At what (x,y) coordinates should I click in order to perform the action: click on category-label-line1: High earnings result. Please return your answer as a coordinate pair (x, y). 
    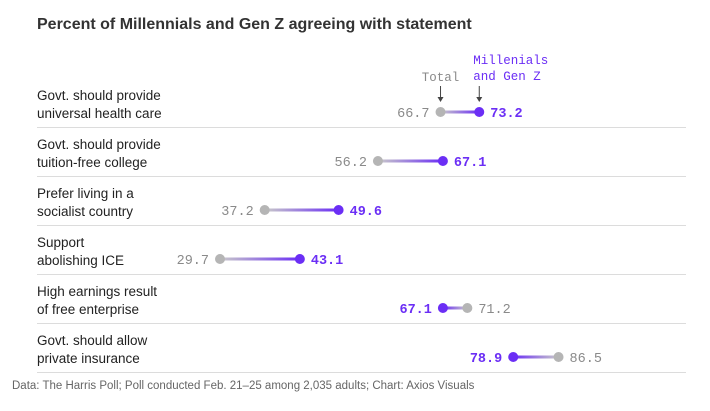
    Looking at the image, I should click on (97, 291).